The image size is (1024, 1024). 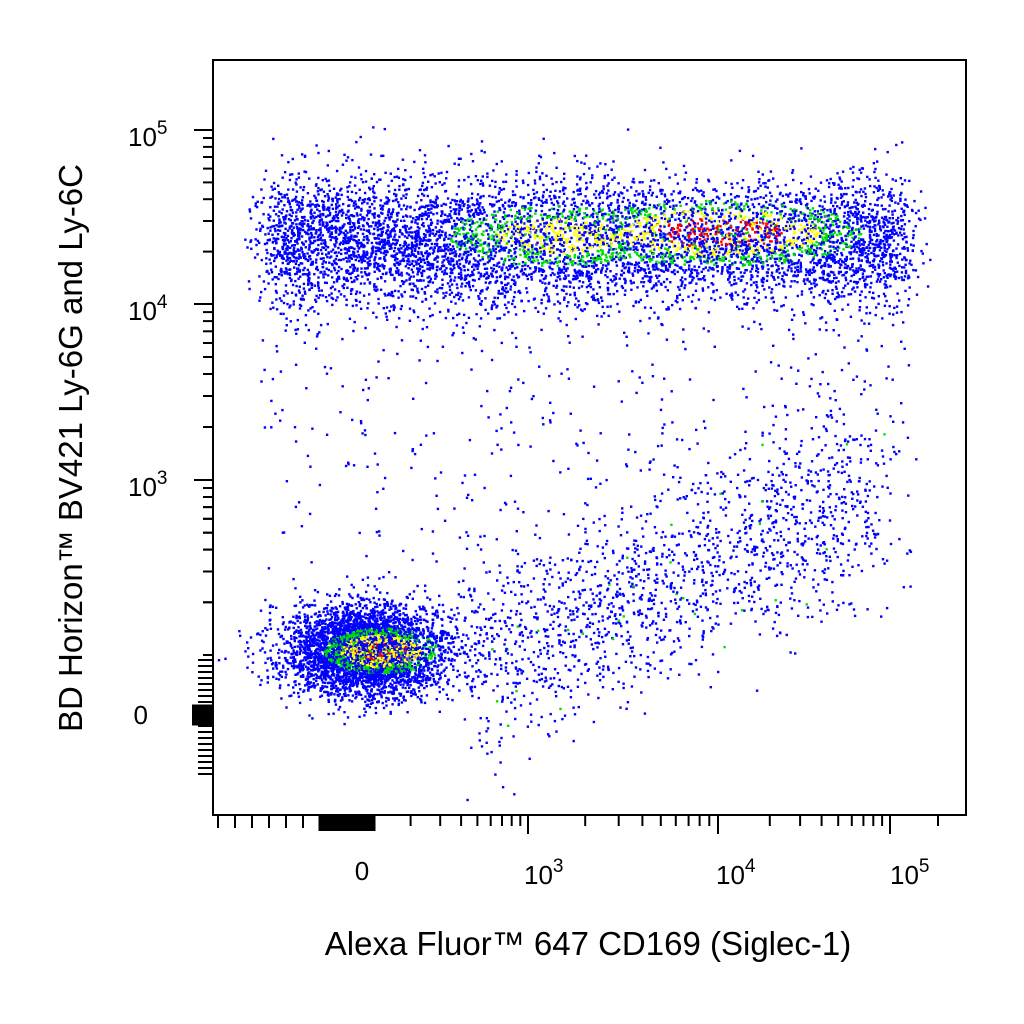 What do you see at coordinates (303, 190) in the screenshot?
I see `event-point-2069` at bounding box center [303, 190].